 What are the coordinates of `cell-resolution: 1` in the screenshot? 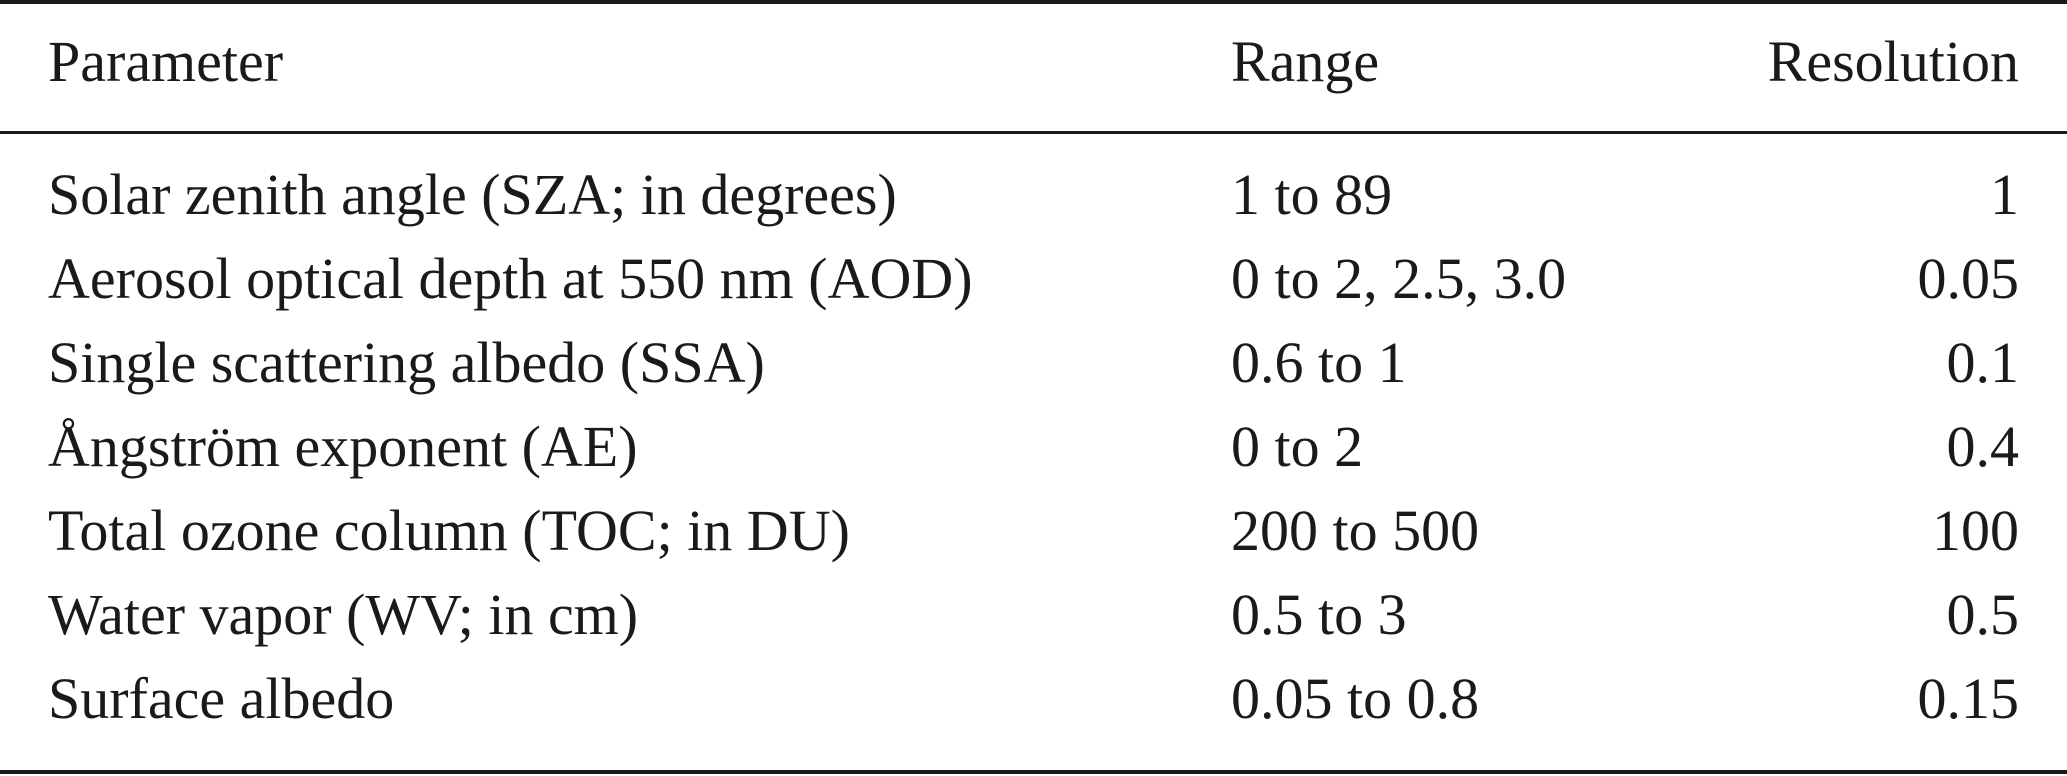 It's located at (2004, 194).